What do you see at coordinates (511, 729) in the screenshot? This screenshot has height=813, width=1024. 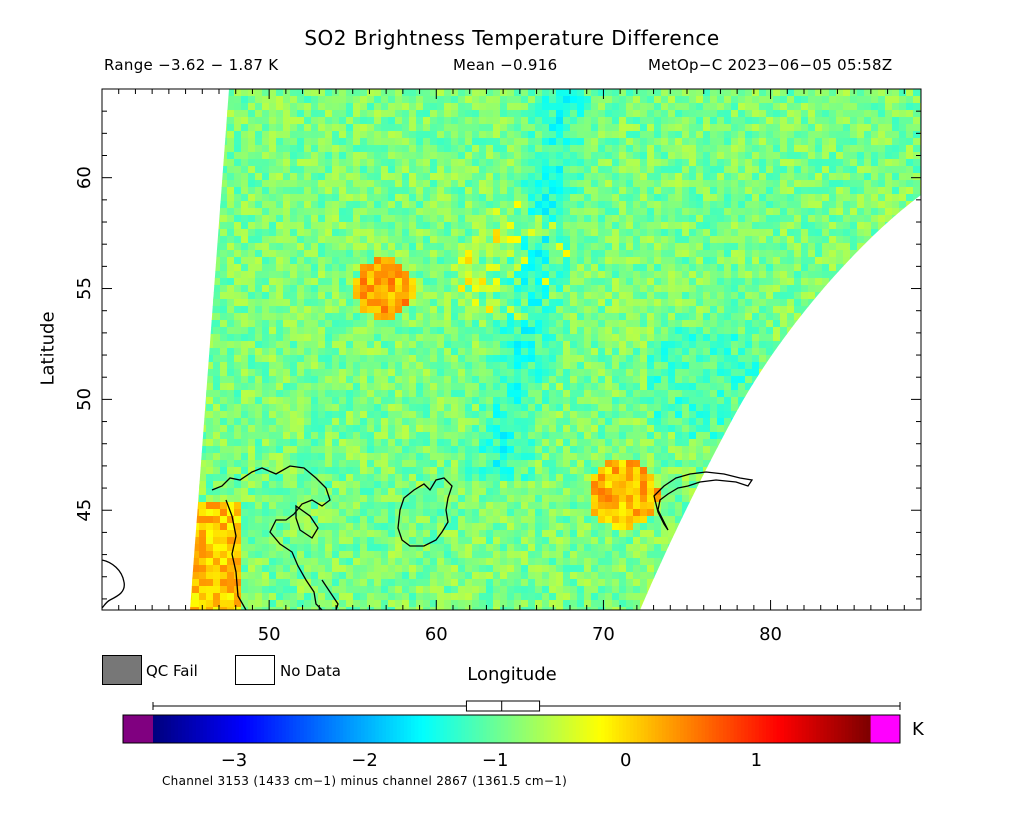 I see `colorbar` at bounding box center [511, 729].